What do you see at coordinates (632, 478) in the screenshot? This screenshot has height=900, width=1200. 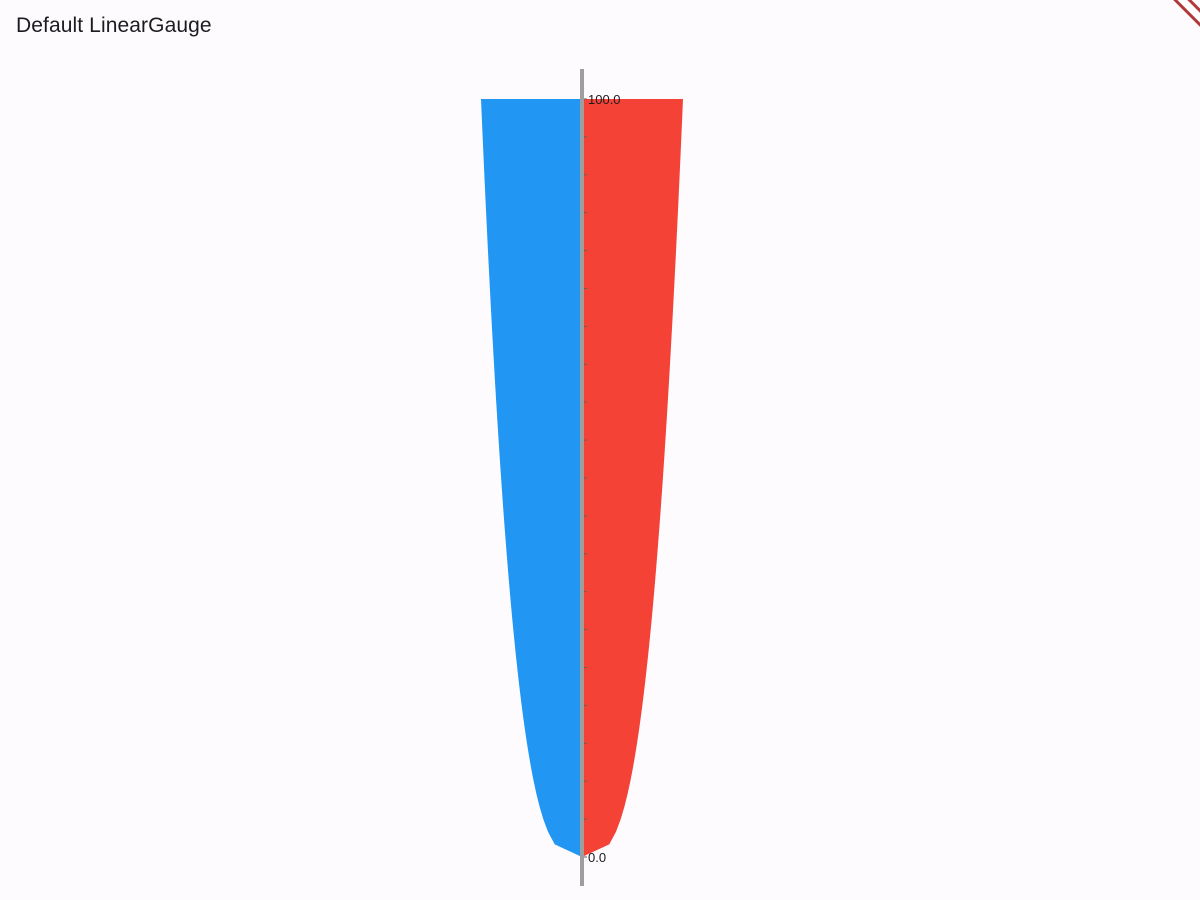 I see `gauge-range-right` at bounding box center [632, 478].